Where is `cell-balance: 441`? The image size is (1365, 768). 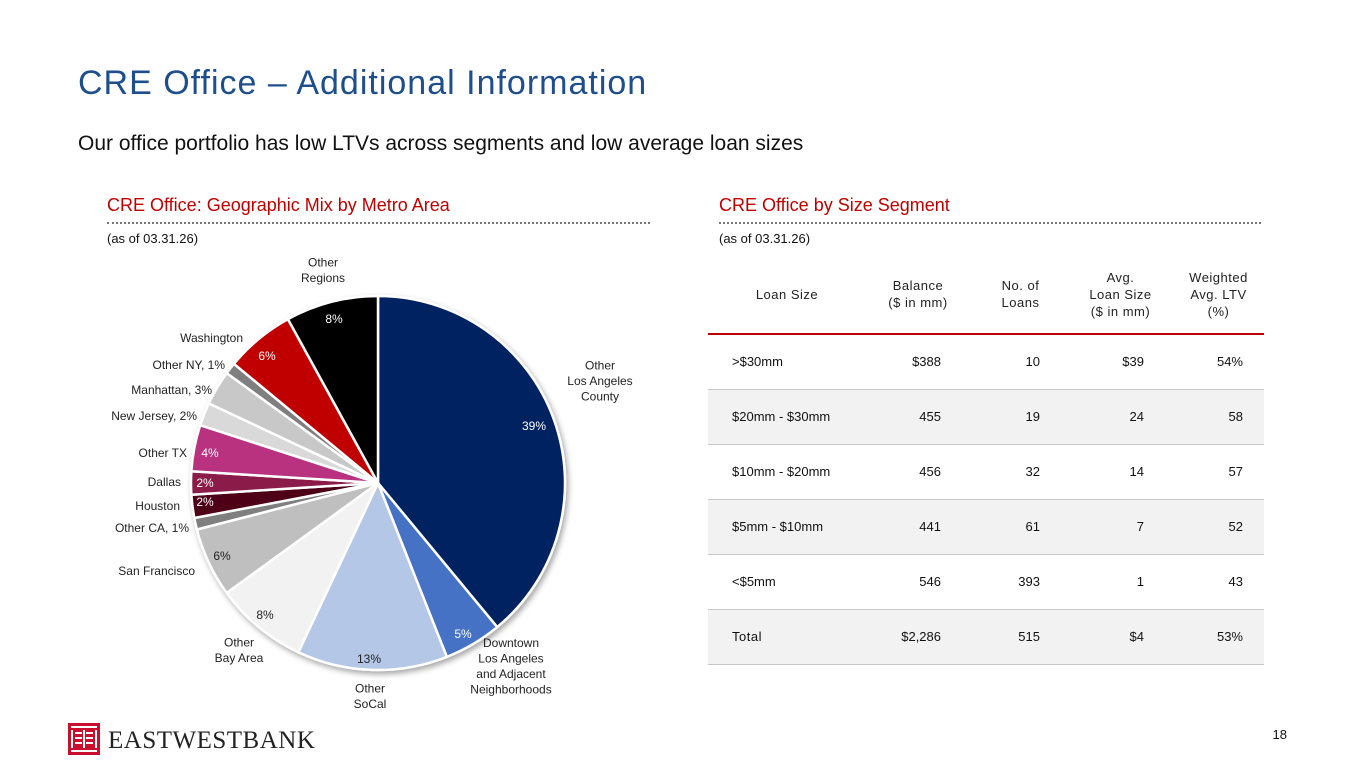 cell-balance: 441 is located at coordinates (930, 526).